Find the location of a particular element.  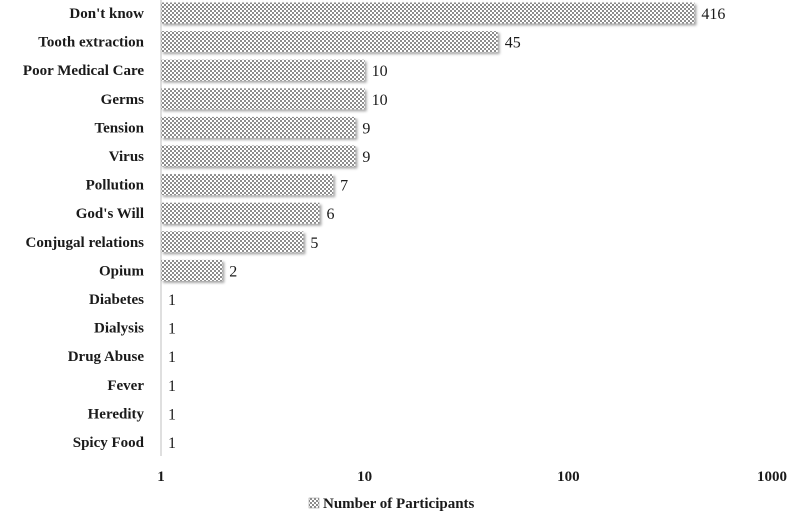

data-label: 416 is located at coordinates (713, 14).